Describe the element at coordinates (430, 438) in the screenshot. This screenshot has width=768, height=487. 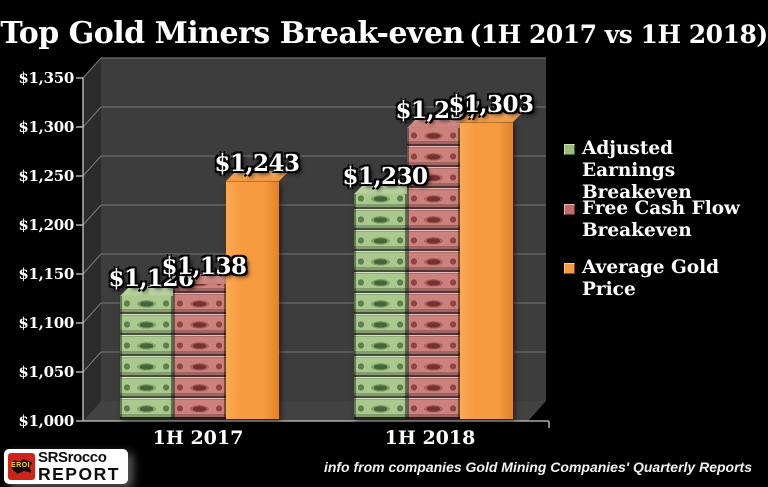
I see `x-category-label-1h2018: 1H 2018` at that location.